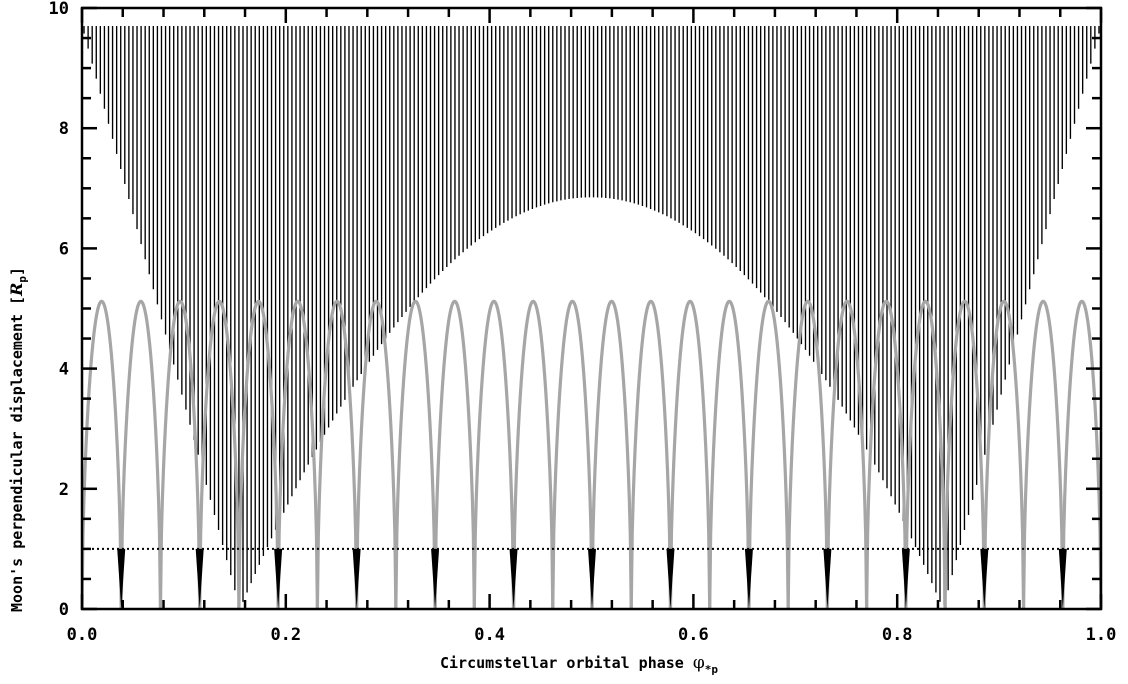  What do you see at coordinates (16, 290) in the screenshot?
I see `y-axis-title-symbol: R` at bounding box center [16, 290].